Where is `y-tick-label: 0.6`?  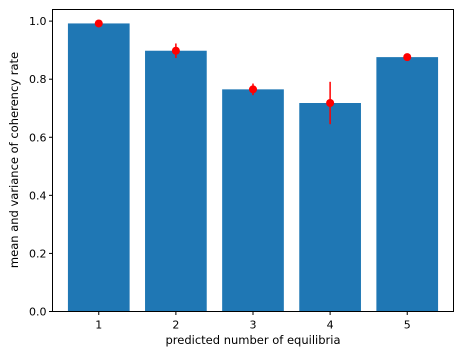
y-tick-label: 0.6 is located at coordinates (38, 137).